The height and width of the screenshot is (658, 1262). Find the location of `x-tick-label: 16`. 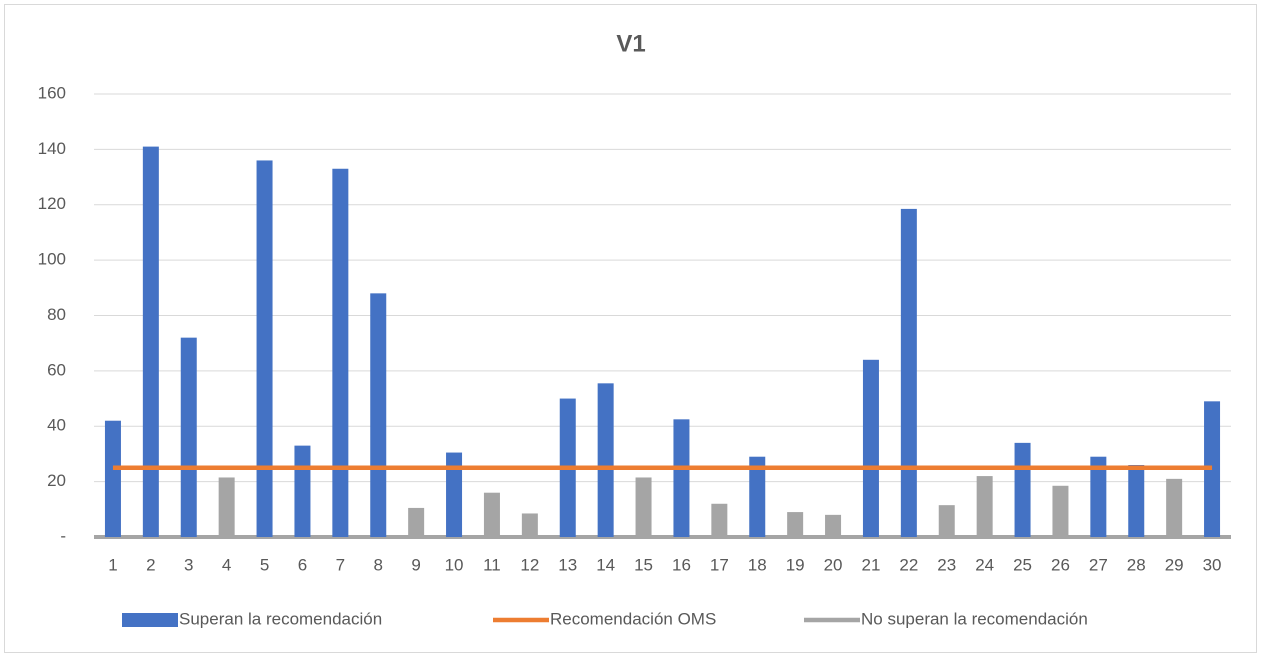

x-tick-label: 16 is located at coordinates (681, 564).